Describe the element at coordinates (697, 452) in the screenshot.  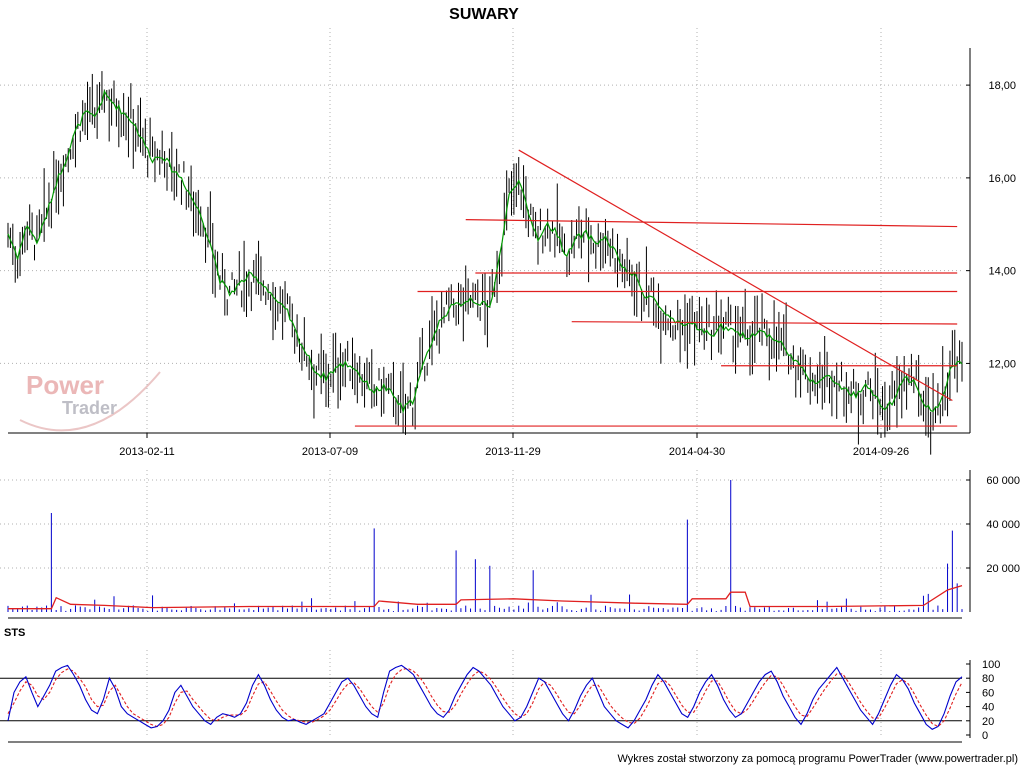
I see `x-tick-label: 2014-04-30` at that location.